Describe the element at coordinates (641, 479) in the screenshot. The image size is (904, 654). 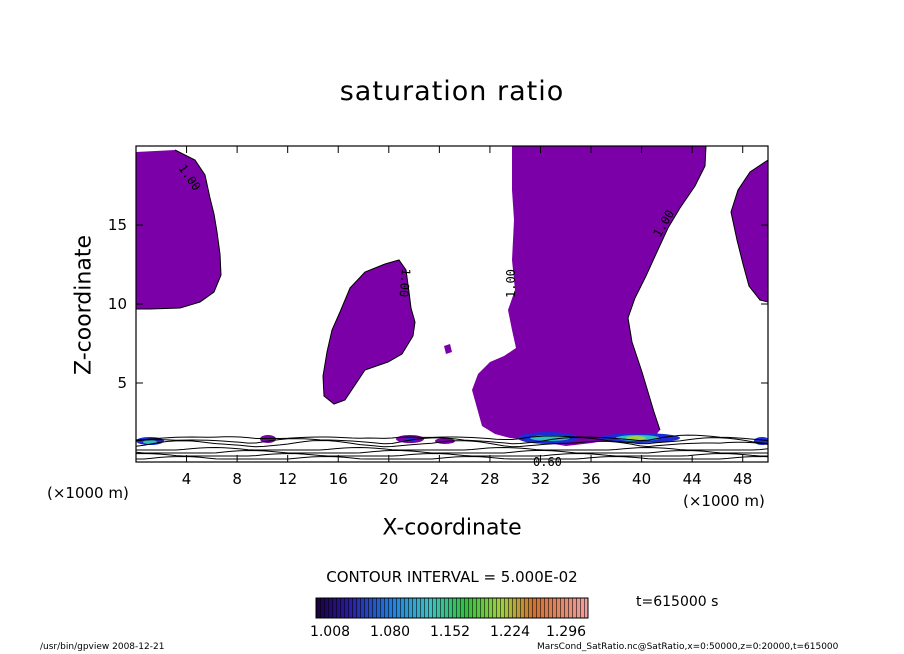
I see `x-tick-label: 40` at that location.